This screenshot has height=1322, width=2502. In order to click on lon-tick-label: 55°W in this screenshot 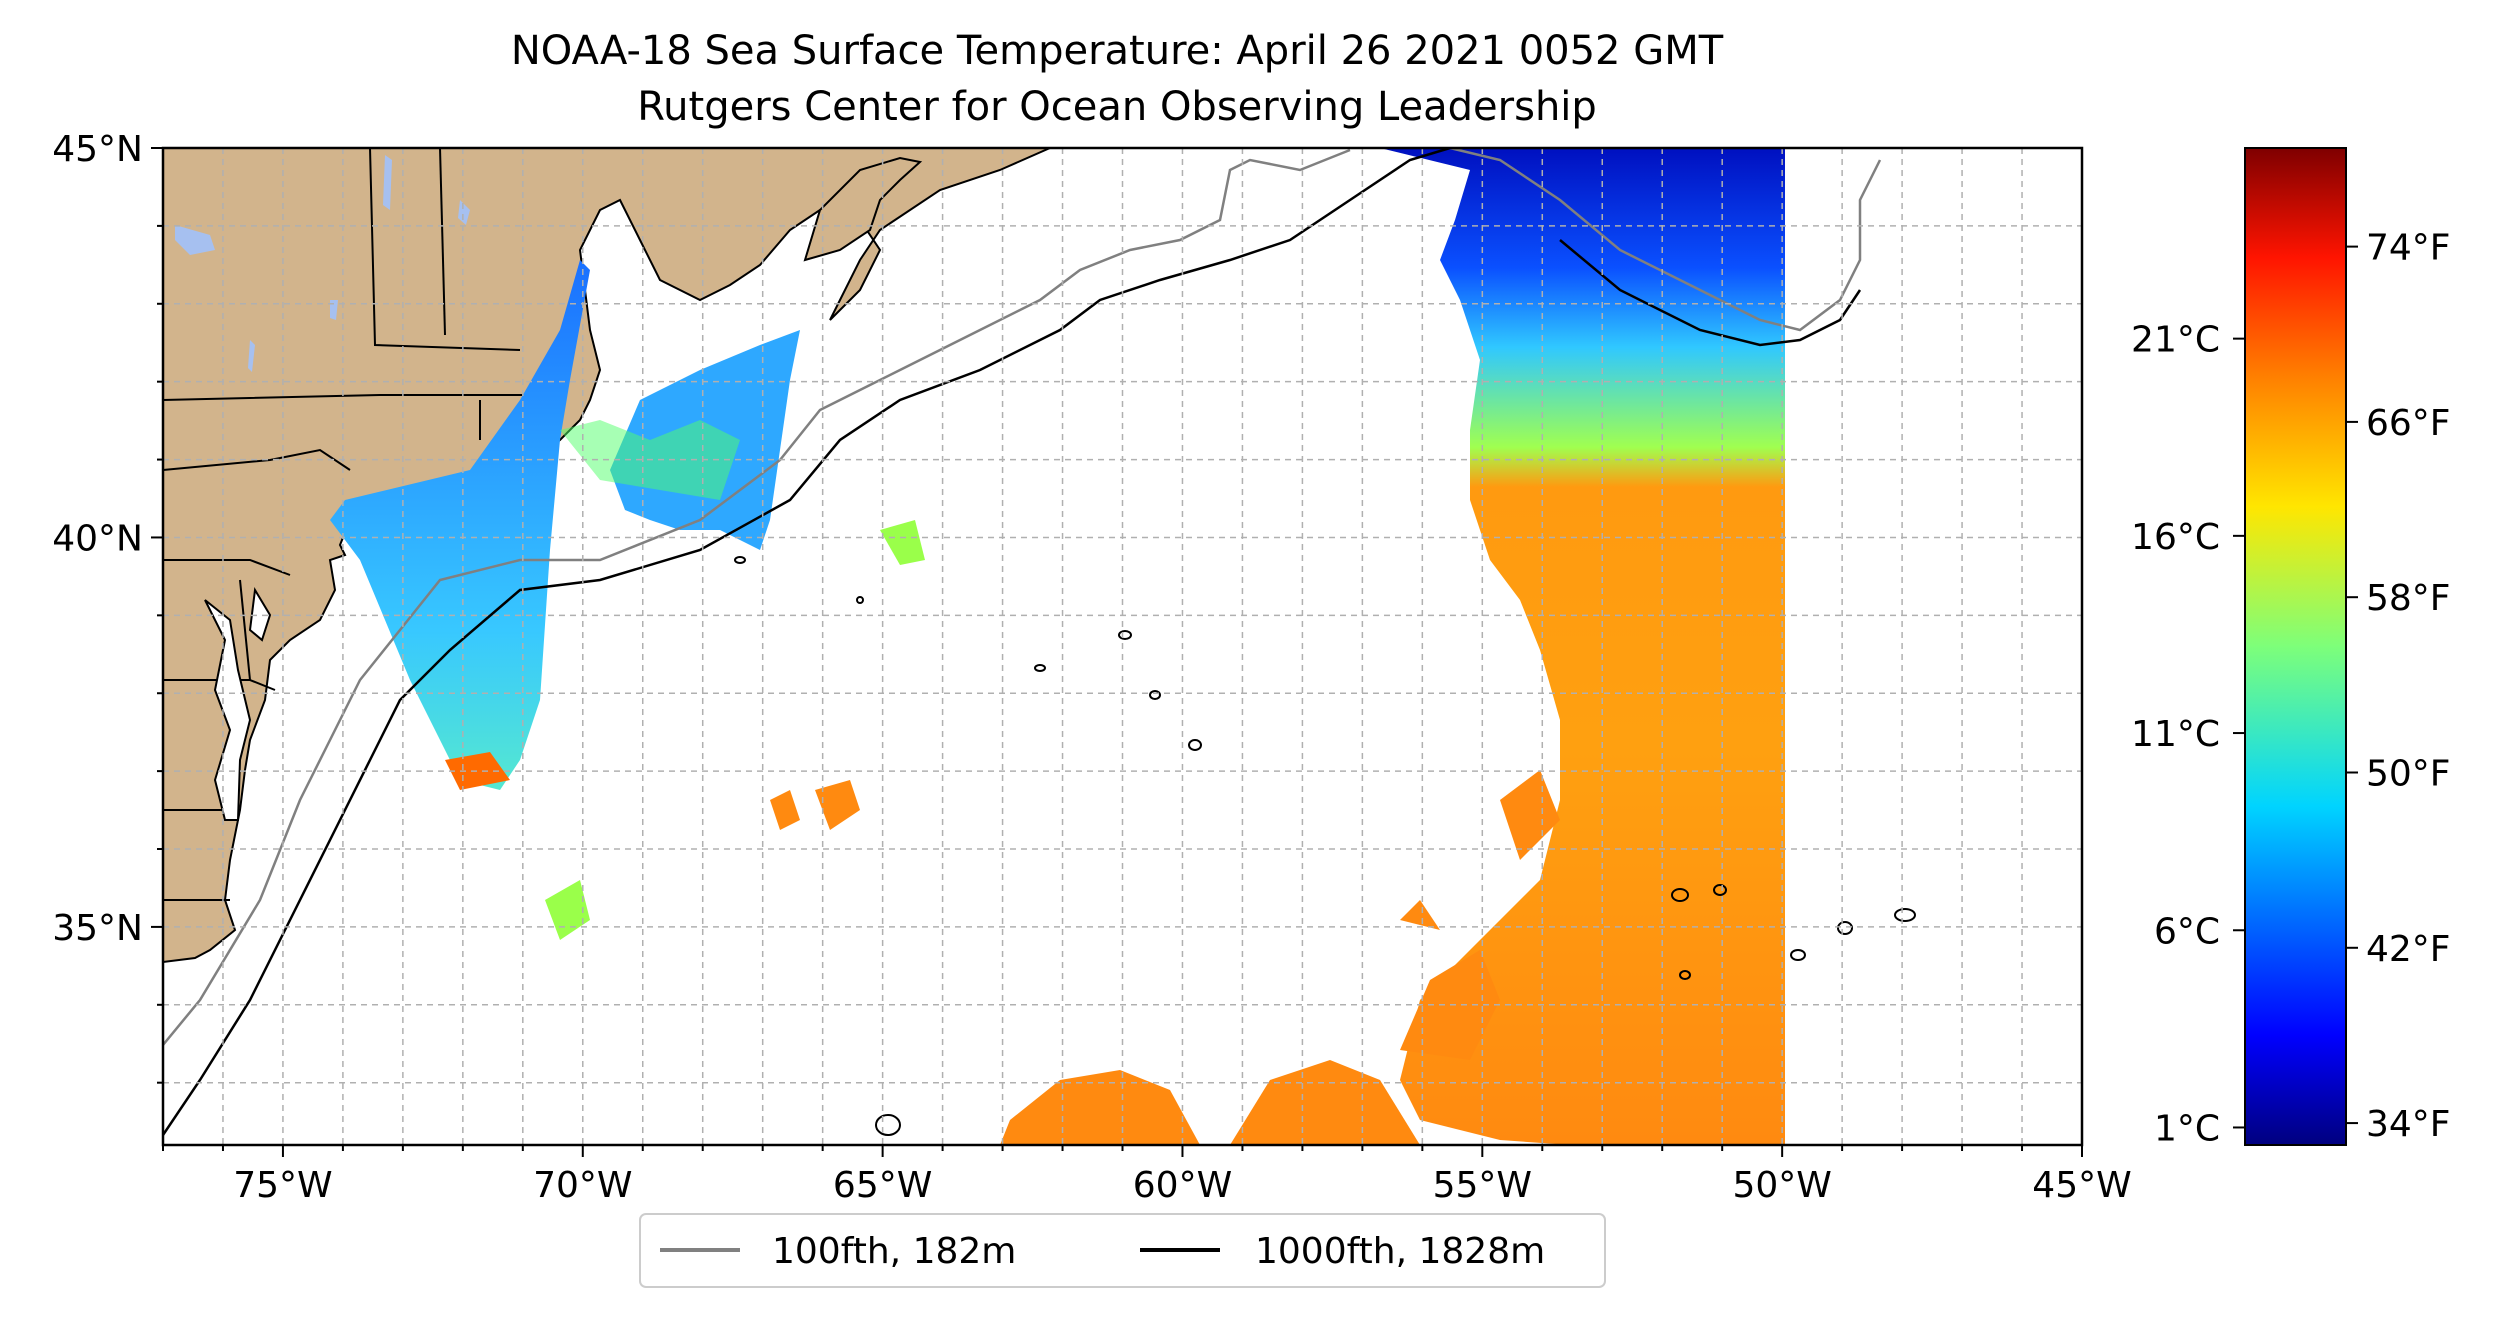, I will do `click(1482, 1185)`.